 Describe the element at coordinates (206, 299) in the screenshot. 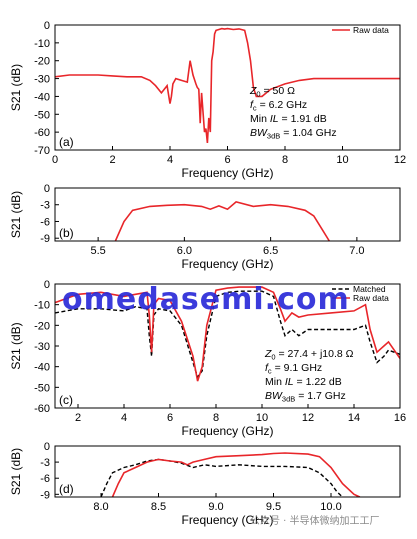

I see `watermark-text: omedasemi.com` at that location.